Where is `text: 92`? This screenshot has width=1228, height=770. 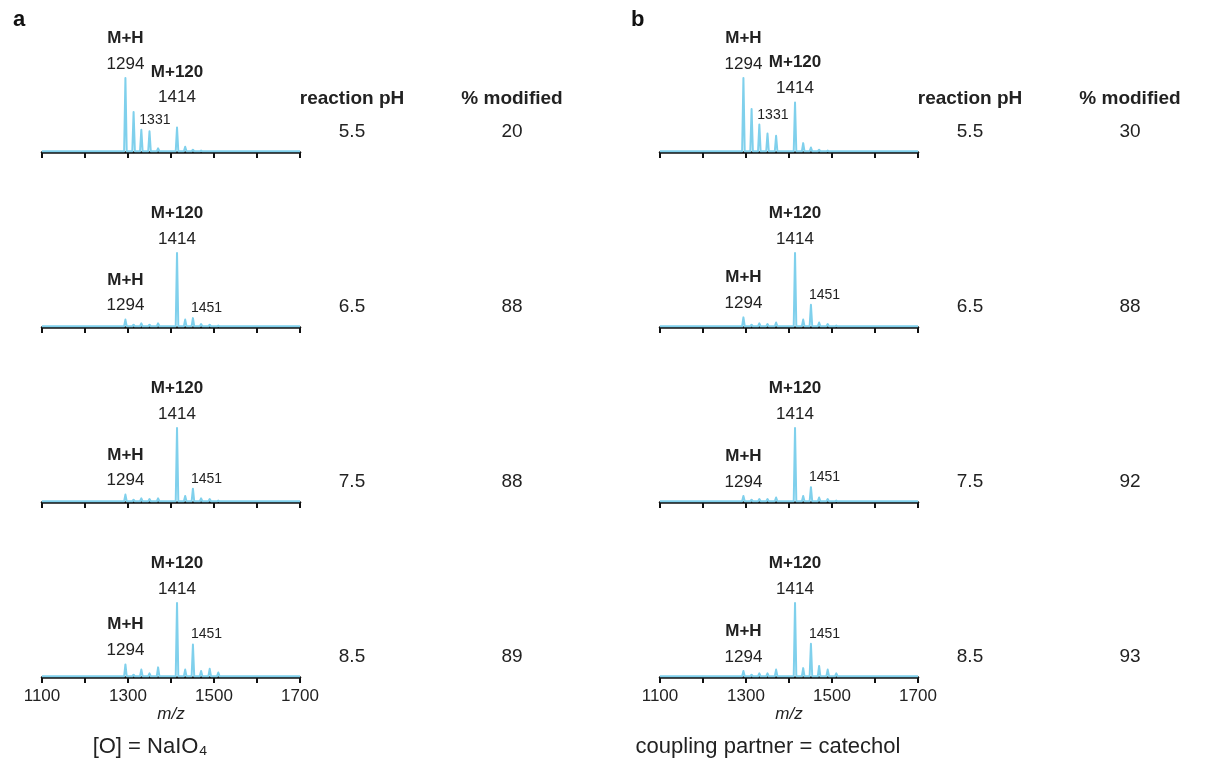 text: 92 is located at coordinates (1130, 480).